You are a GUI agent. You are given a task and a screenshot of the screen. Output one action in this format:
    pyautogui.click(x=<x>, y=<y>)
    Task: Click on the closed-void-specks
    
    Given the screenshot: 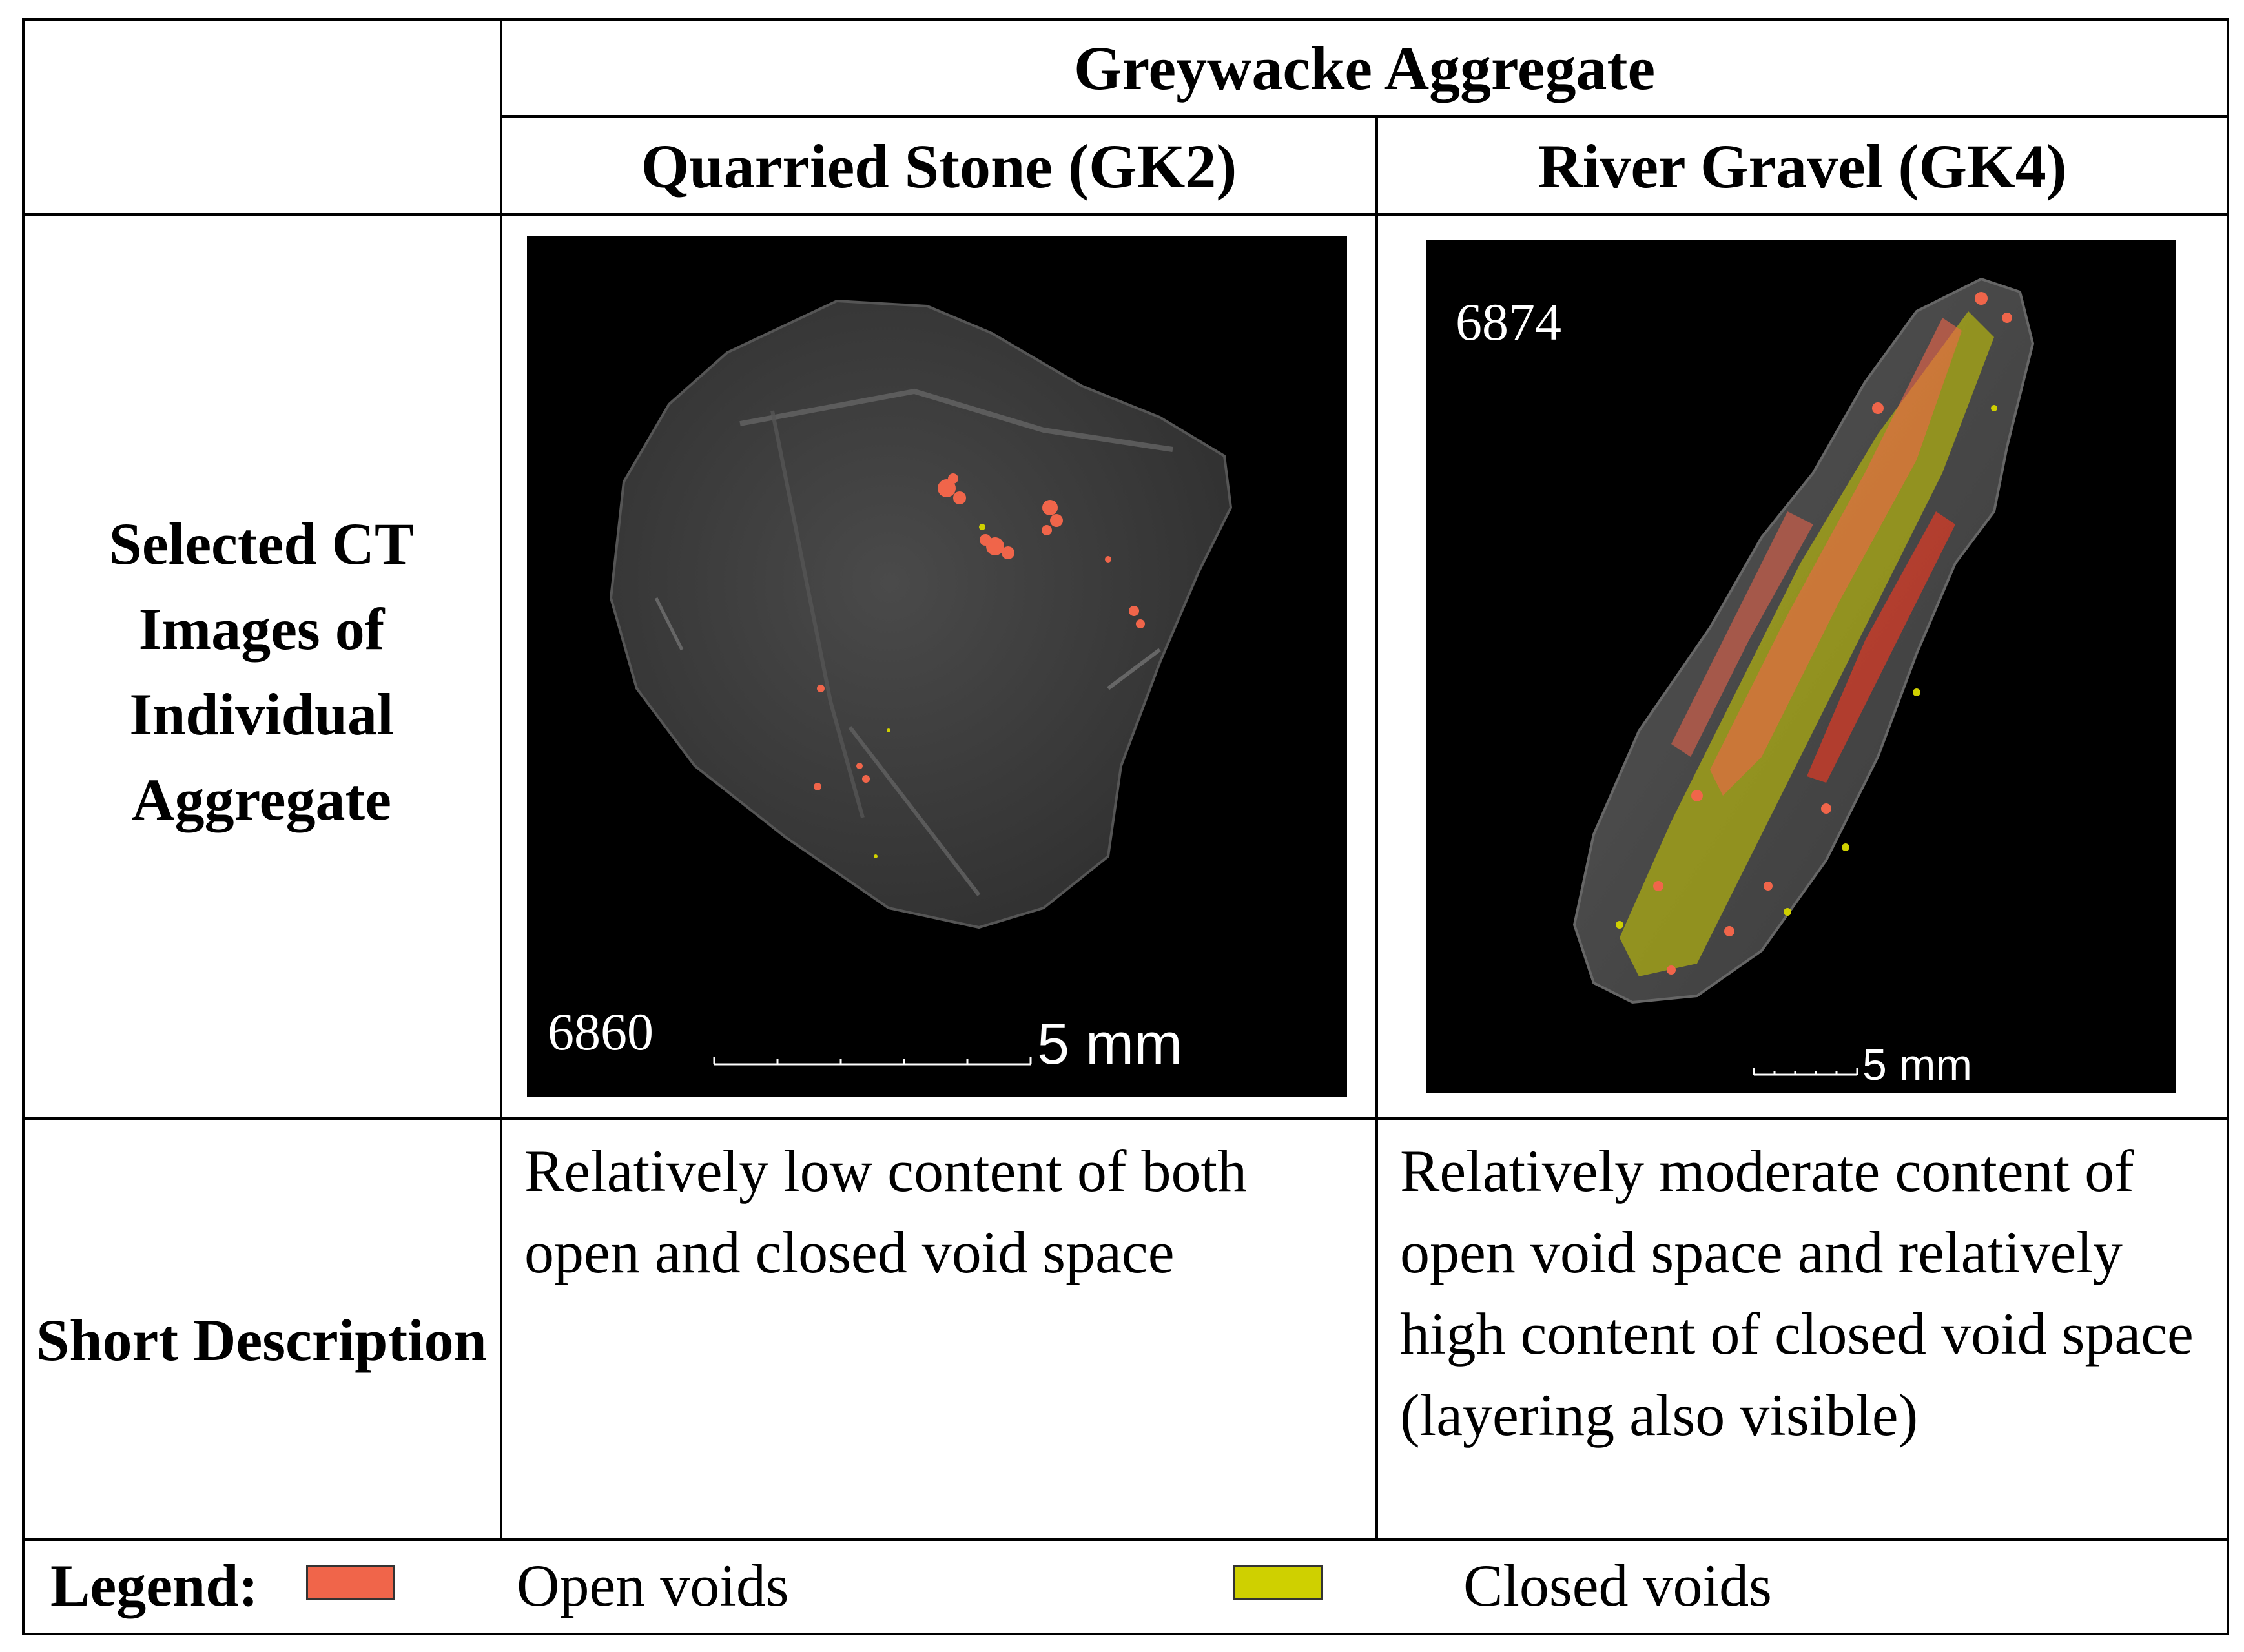 What is the action you would take?
    pyautogui.click(x=1806, y=667)
    